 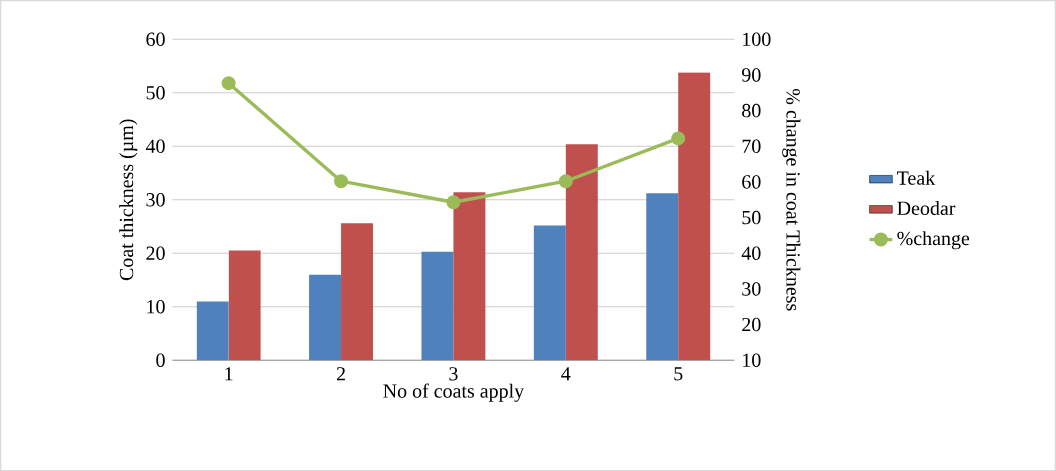 I want to click on y-axis-title: Coat thickness (µm), so click(x=128, y=199).